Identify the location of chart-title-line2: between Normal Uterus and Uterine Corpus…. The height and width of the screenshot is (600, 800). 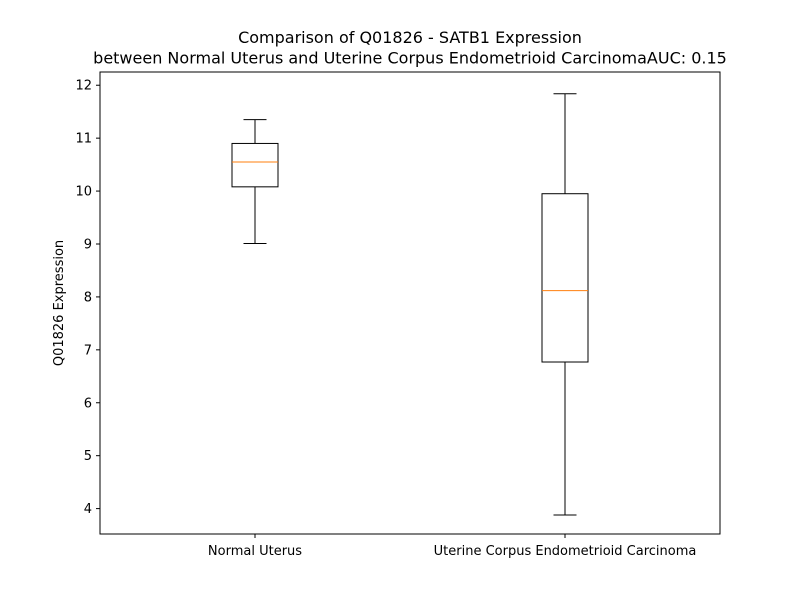
(410, 58).